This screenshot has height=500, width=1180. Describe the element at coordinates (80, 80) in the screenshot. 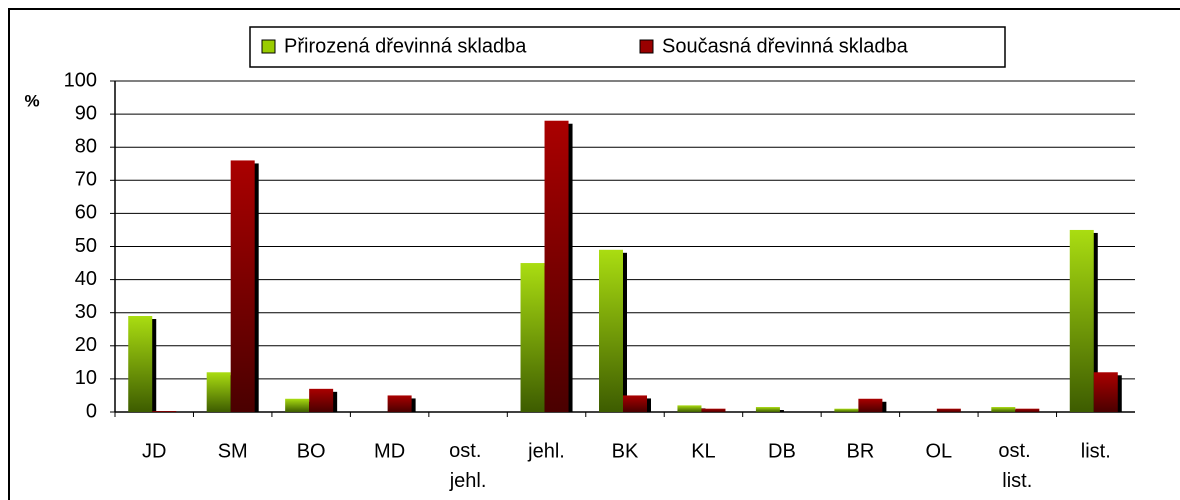

I see `y-tick-label: 100` at that location.